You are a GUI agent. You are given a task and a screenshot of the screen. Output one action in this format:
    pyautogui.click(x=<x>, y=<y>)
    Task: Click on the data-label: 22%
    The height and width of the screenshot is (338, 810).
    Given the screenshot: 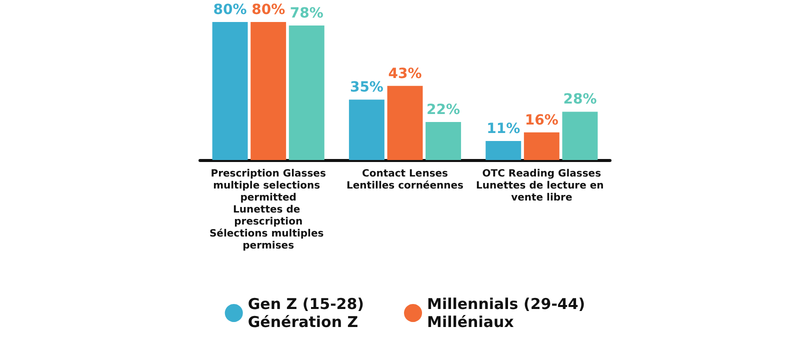 What is the action you would take?
    pyautogui.click(x=443, y=110)
    